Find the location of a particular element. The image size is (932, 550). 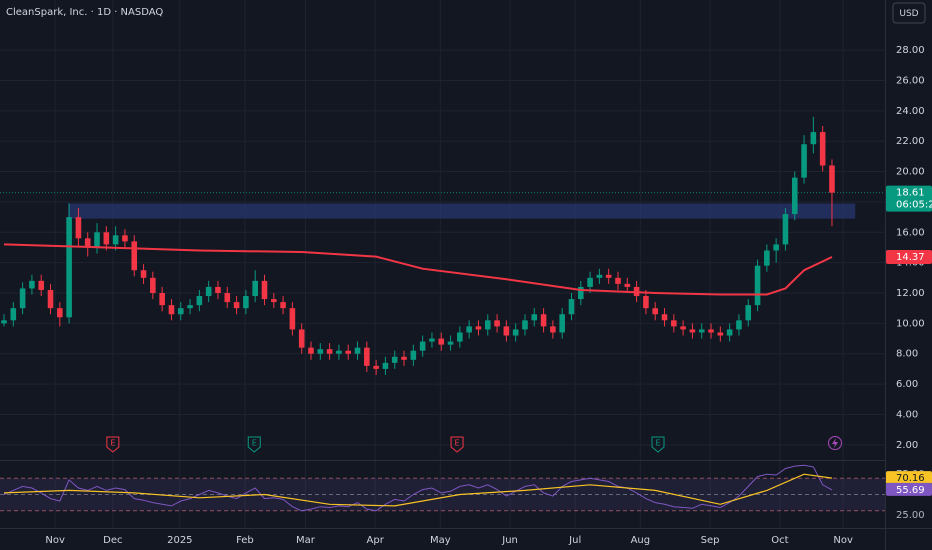

x-tick-label: Mar is located at coordinates (306, 540).